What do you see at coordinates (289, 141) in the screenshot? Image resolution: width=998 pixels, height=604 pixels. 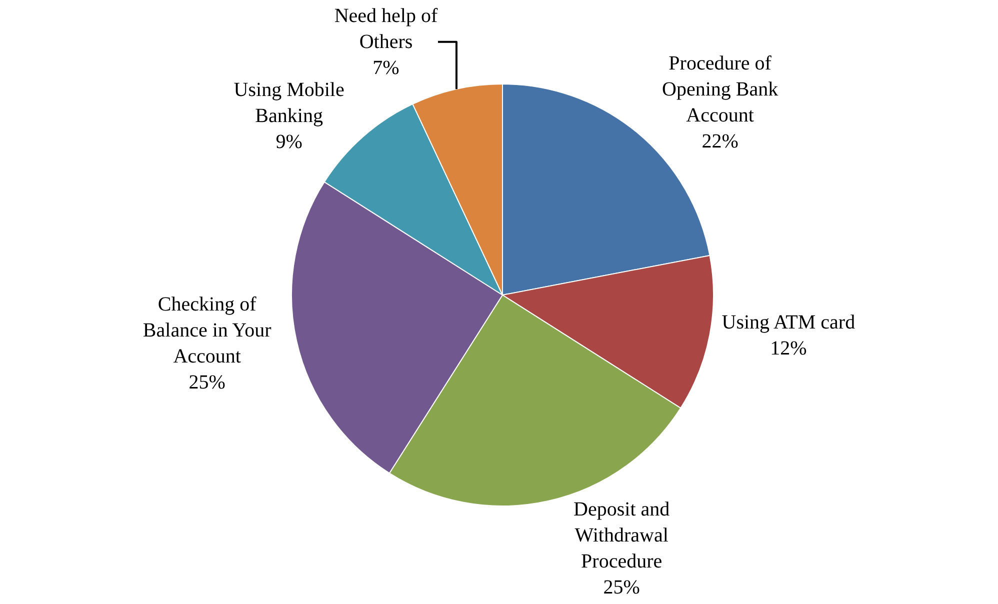 I see `data-label: 9%` at bounding box center [289, 141].